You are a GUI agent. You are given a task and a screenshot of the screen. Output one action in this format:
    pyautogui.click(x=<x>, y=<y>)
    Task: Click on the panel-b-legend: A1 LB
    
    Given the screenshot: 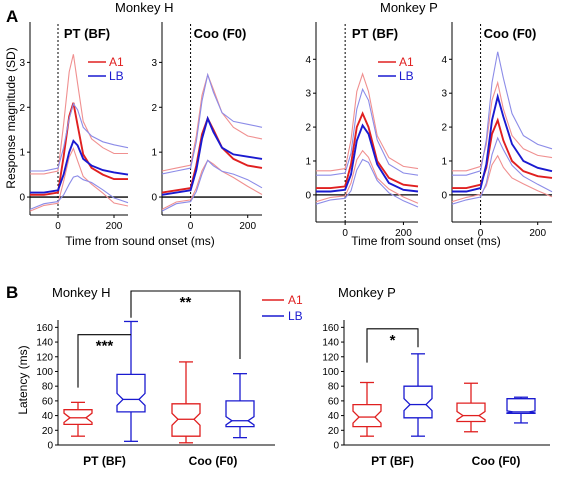 What is the action you would take?
    pyautogui.click(x=282, y=308)
    